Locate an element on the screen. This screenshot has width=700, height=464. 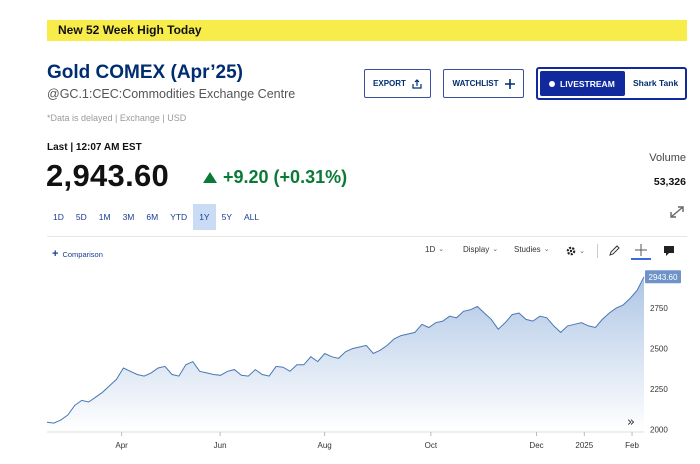
watchlist-label: WATCHLIST is located at coordinates (475, 83).